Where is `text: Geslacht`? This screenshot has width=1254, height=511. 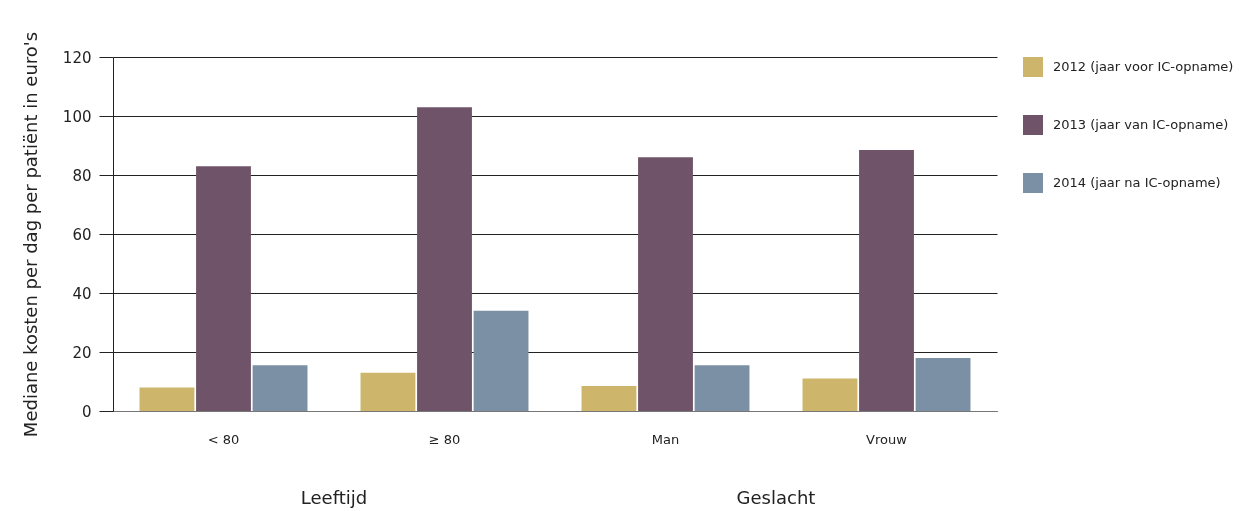
text: Geslacht is located at coordinates (776, 497).